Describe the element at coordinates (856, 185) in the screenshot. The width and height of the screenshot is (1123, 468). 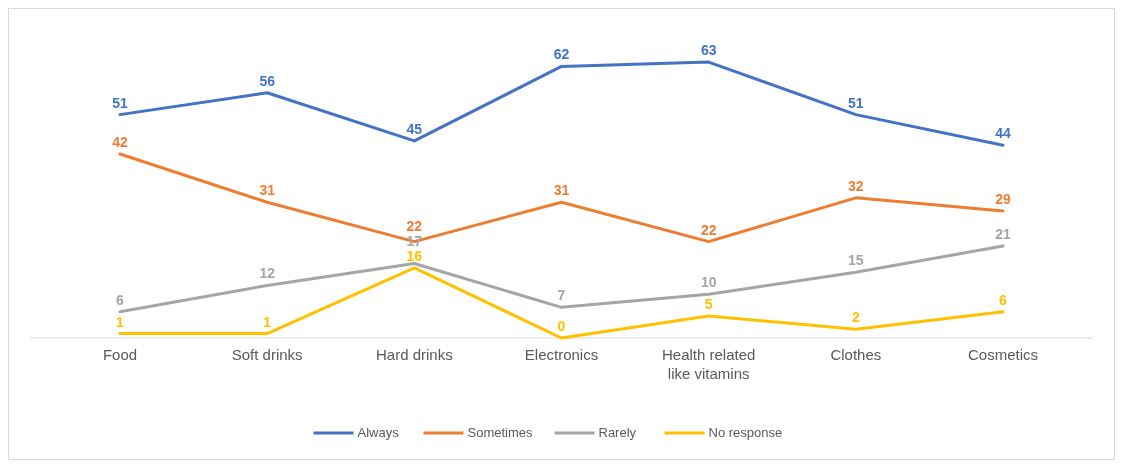
I see `data-label: 32` at that location.